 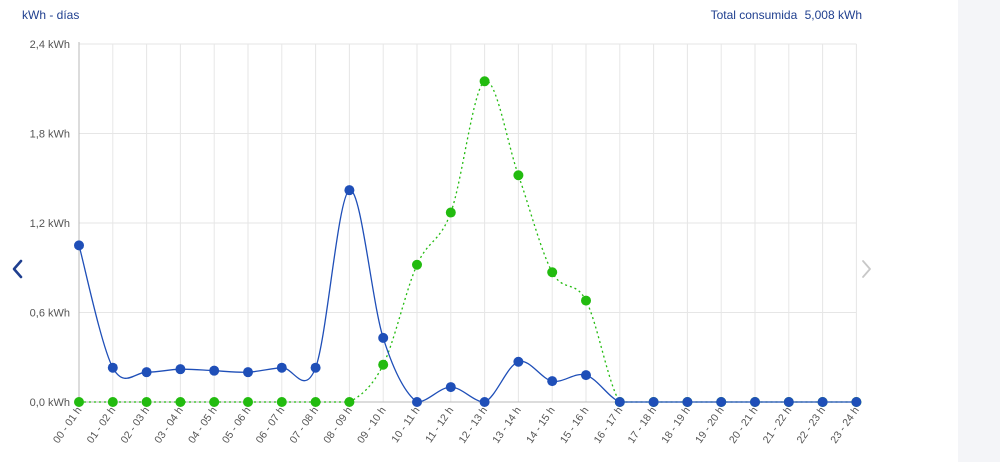 What do you see at coordinates (979, 231) in the screenshot?
I see `right-side-panel` at bounding box center [979, 231].